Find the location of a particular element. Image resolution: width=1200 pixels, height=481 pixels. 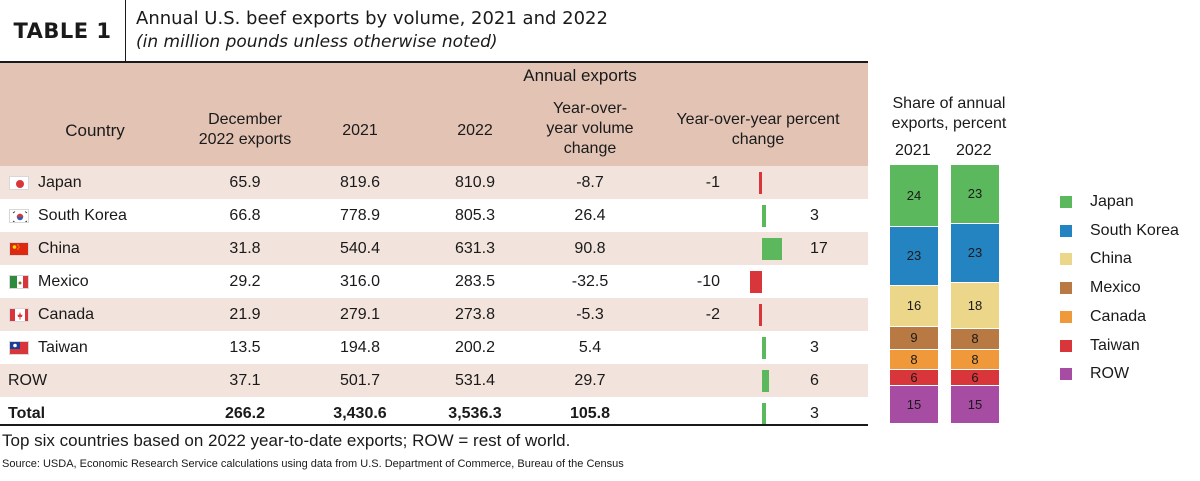

cell-2022: 631.3 is located at coordinates (475, 248).